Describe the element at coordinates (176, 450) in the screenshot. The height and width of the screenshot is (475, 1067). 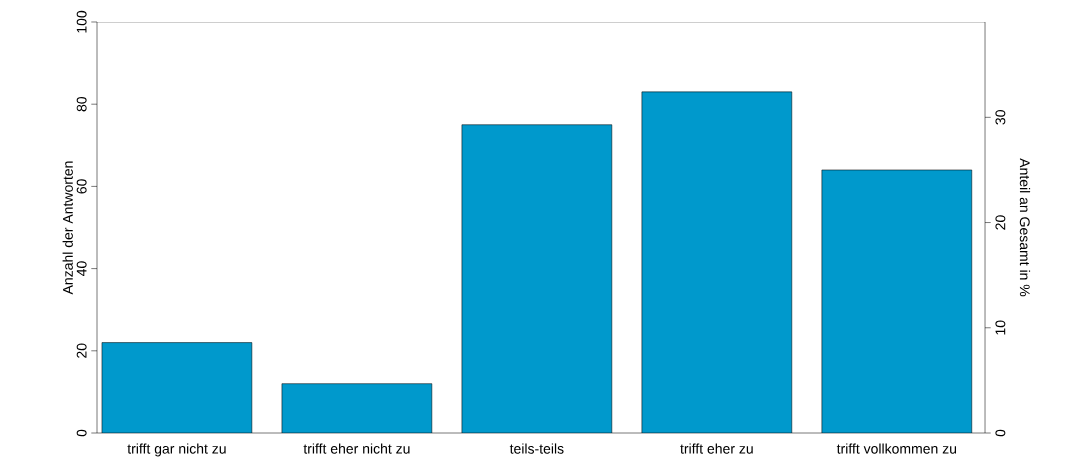
I see `x-tick-label: trifft gar nicht zu` at that location.